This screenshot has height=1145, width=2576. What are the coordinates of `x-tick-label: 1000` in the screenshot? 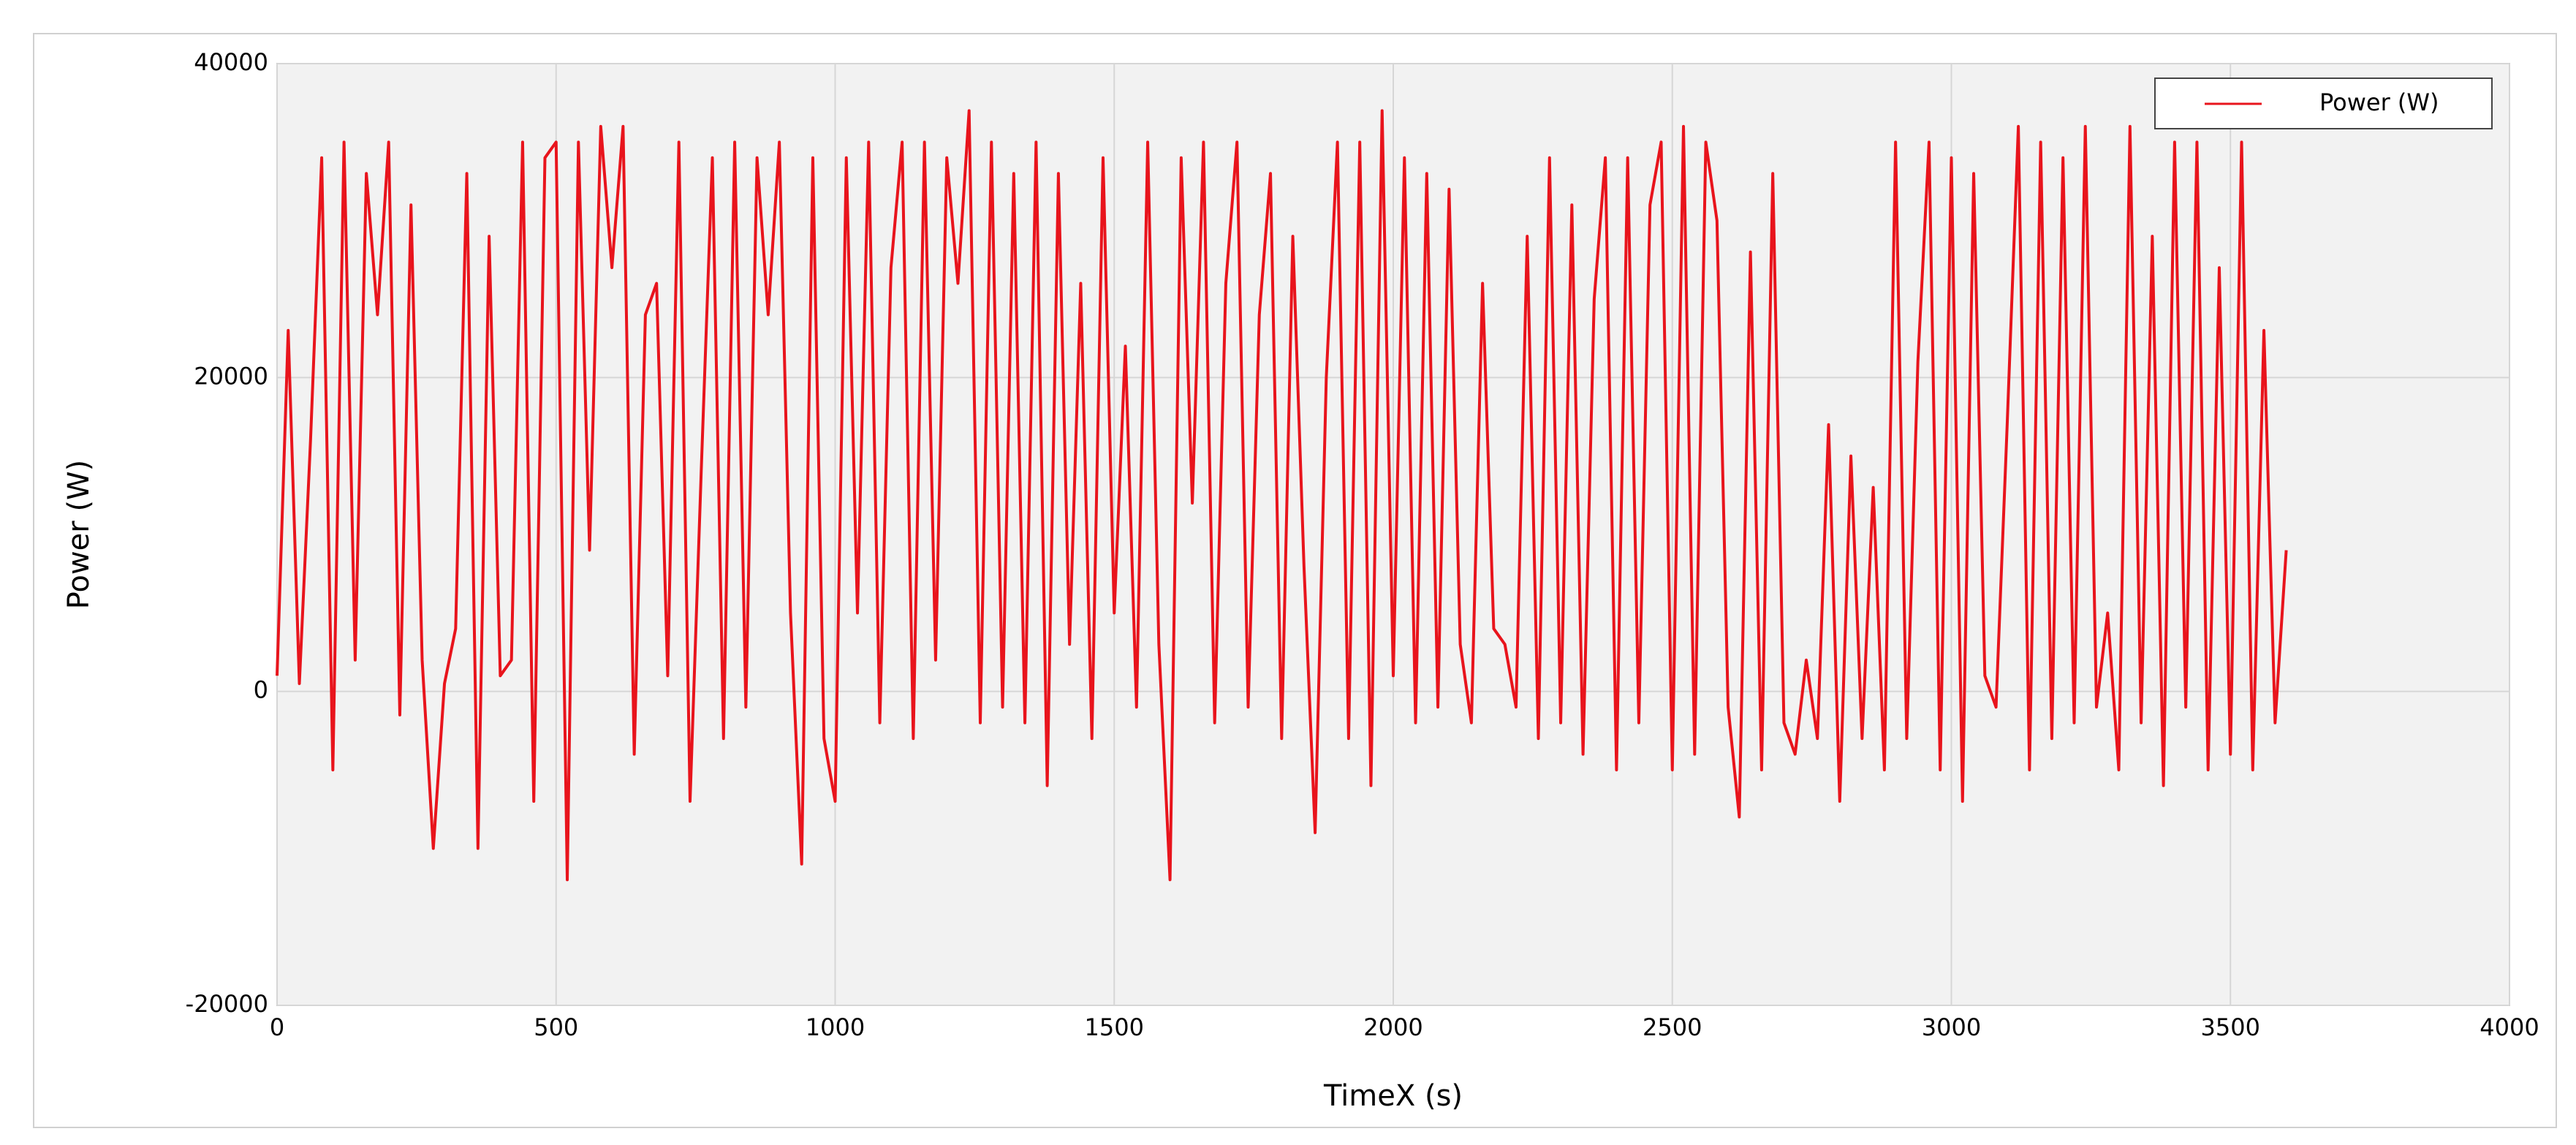 It's located at (835, 1027).